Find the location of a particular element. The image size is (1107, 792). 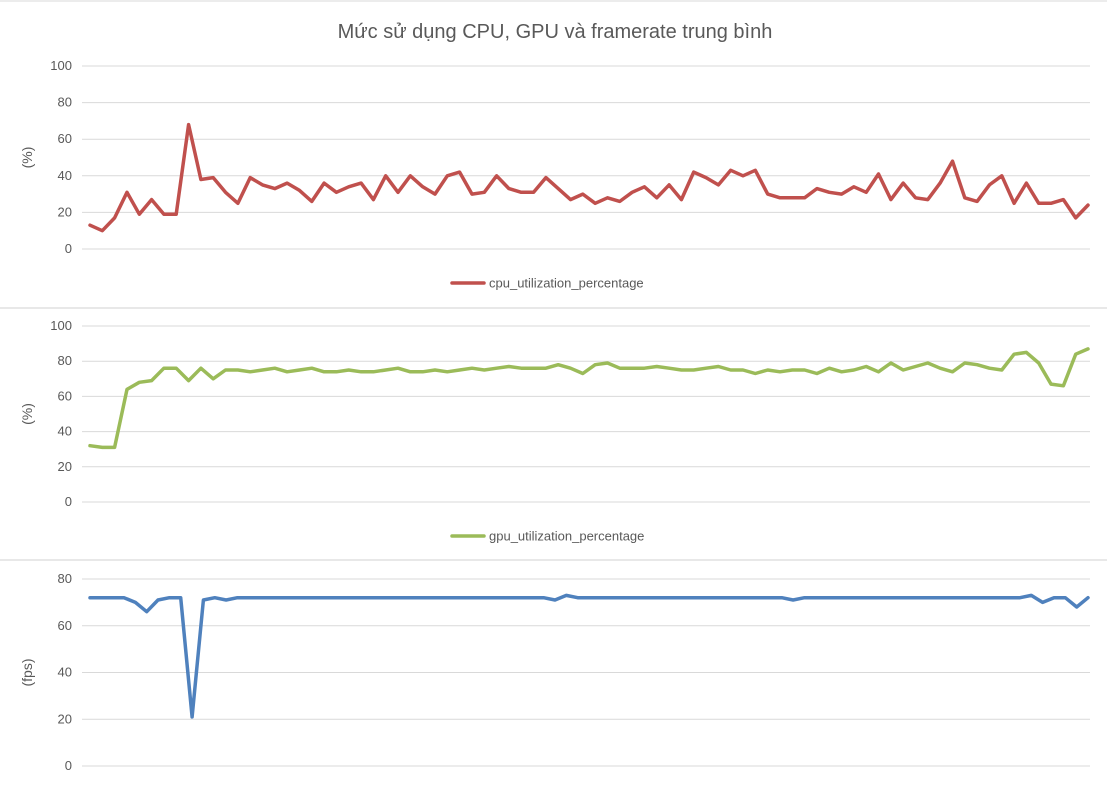

series-line-cpu_utilization_percentage is located at coordinates (589, 177).